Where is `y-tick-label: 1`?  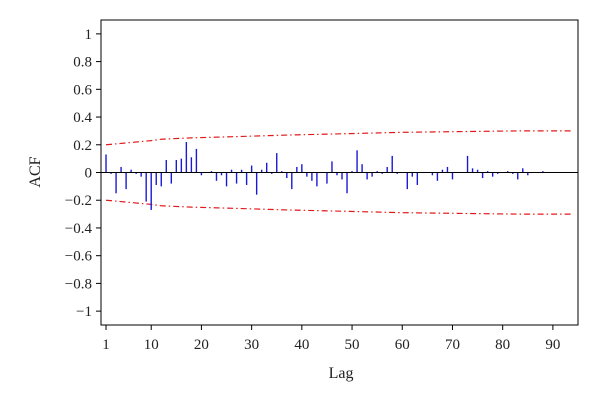
y-tick-label: 1 is located at coordinates (89, 35).